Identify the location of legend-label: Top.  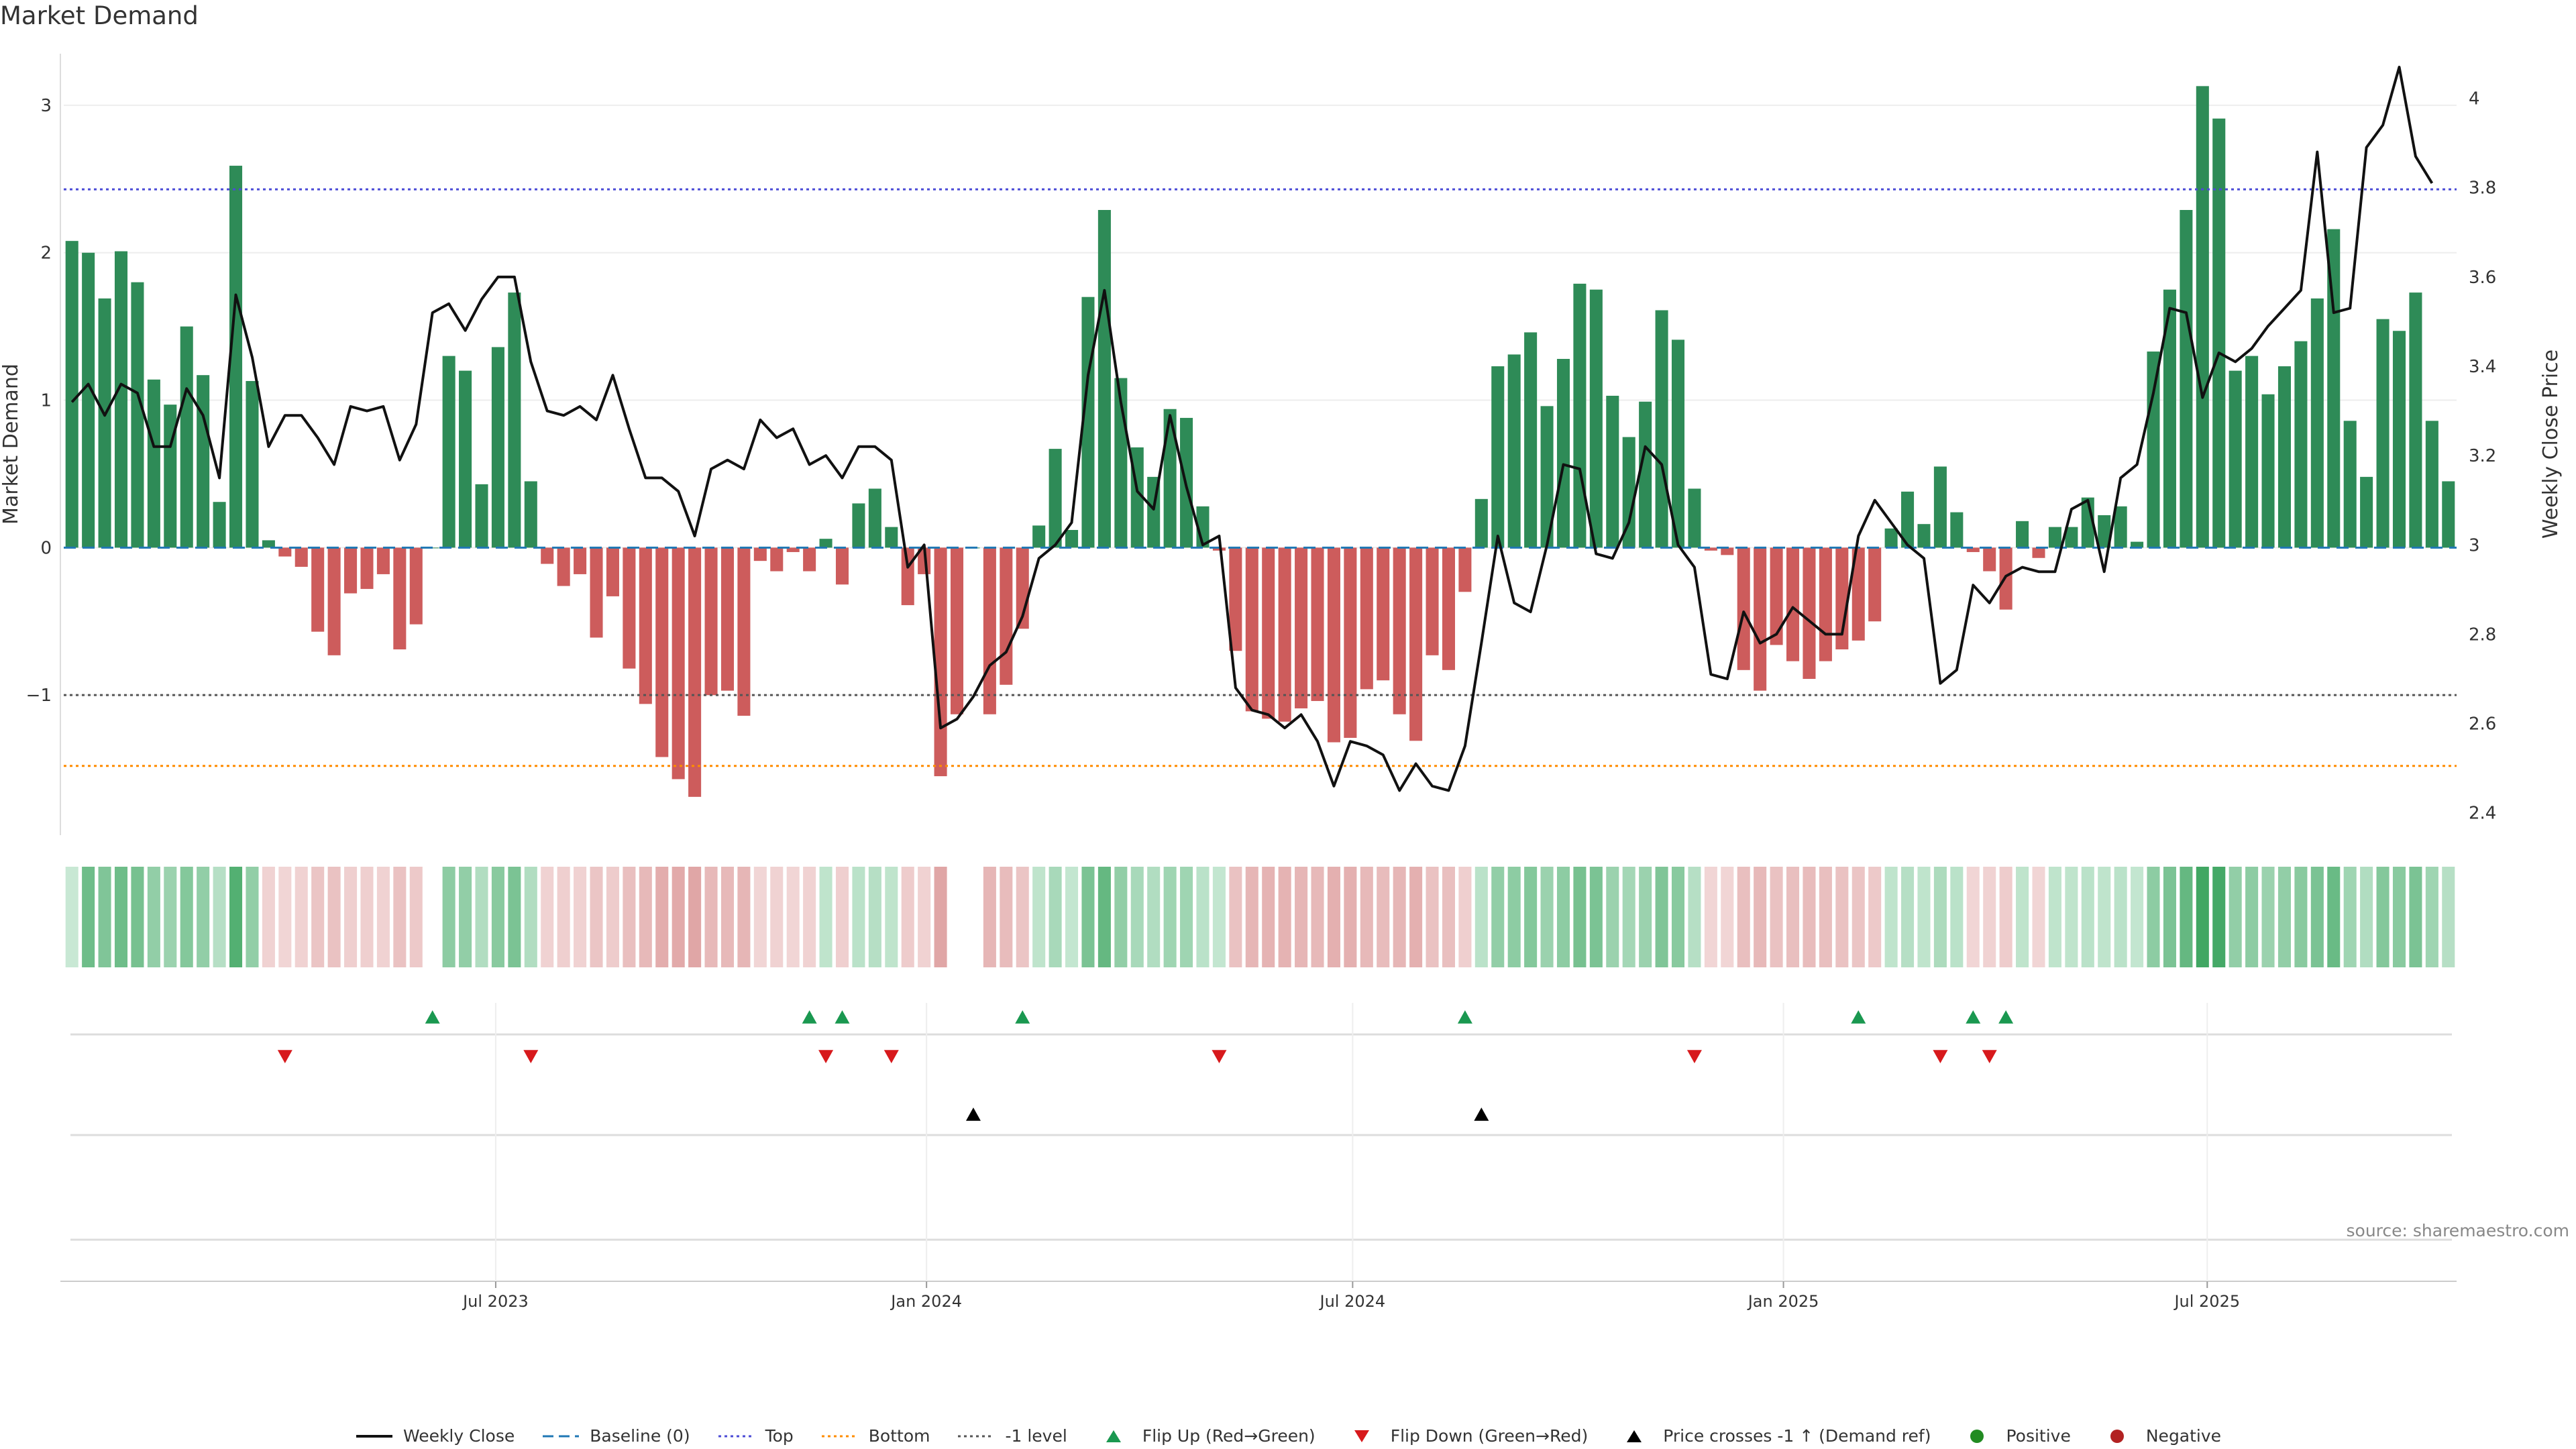
(779, 1436).